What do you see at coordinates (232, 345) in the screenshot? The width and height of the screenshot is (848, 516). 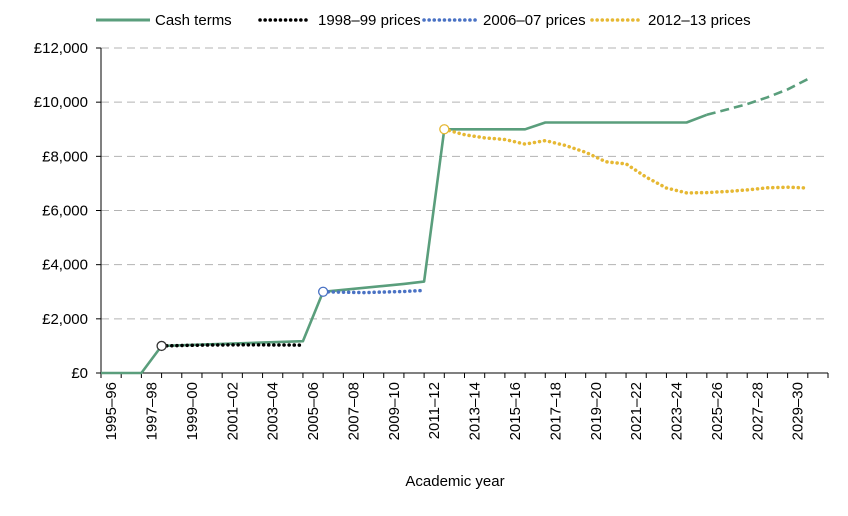 I see `series-line-1998-99-prices` at bounding box center [232, 345].